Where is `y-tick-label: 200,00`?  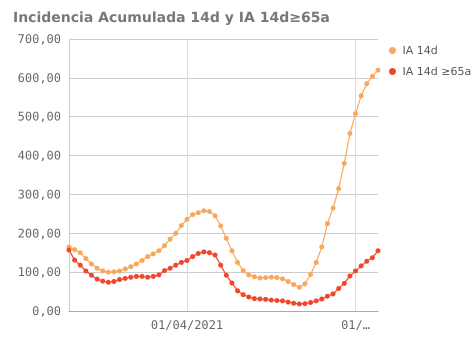
y-tick-label: 200,00 is located at coordinates (39, 233).